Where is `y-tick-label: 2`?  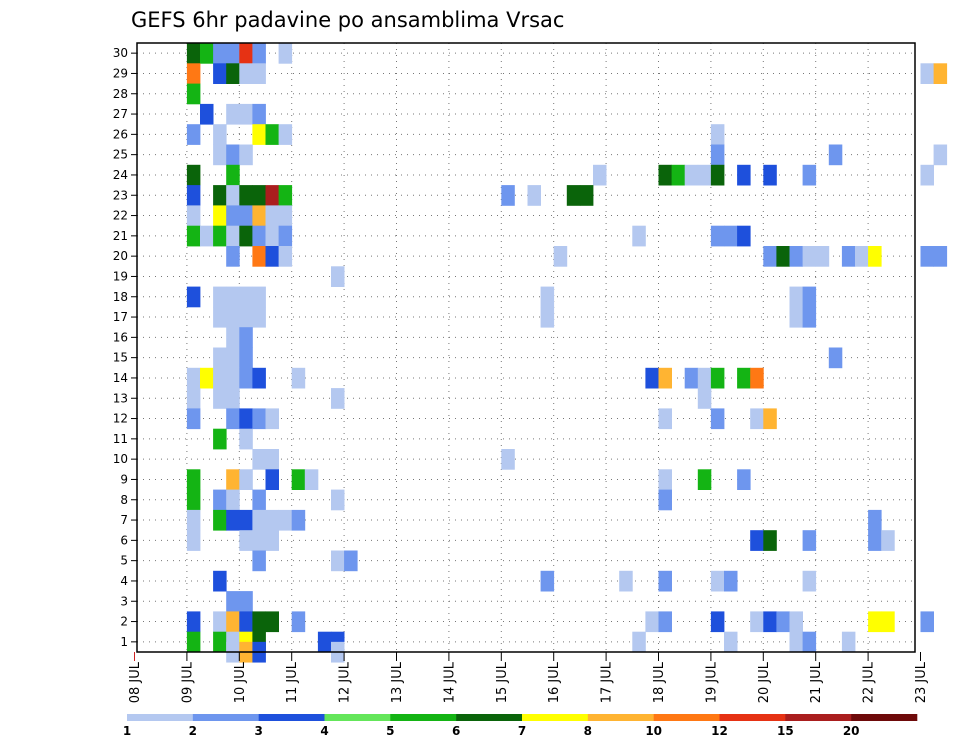
y-tick-label: 2 is located at coordinates (124, 622).